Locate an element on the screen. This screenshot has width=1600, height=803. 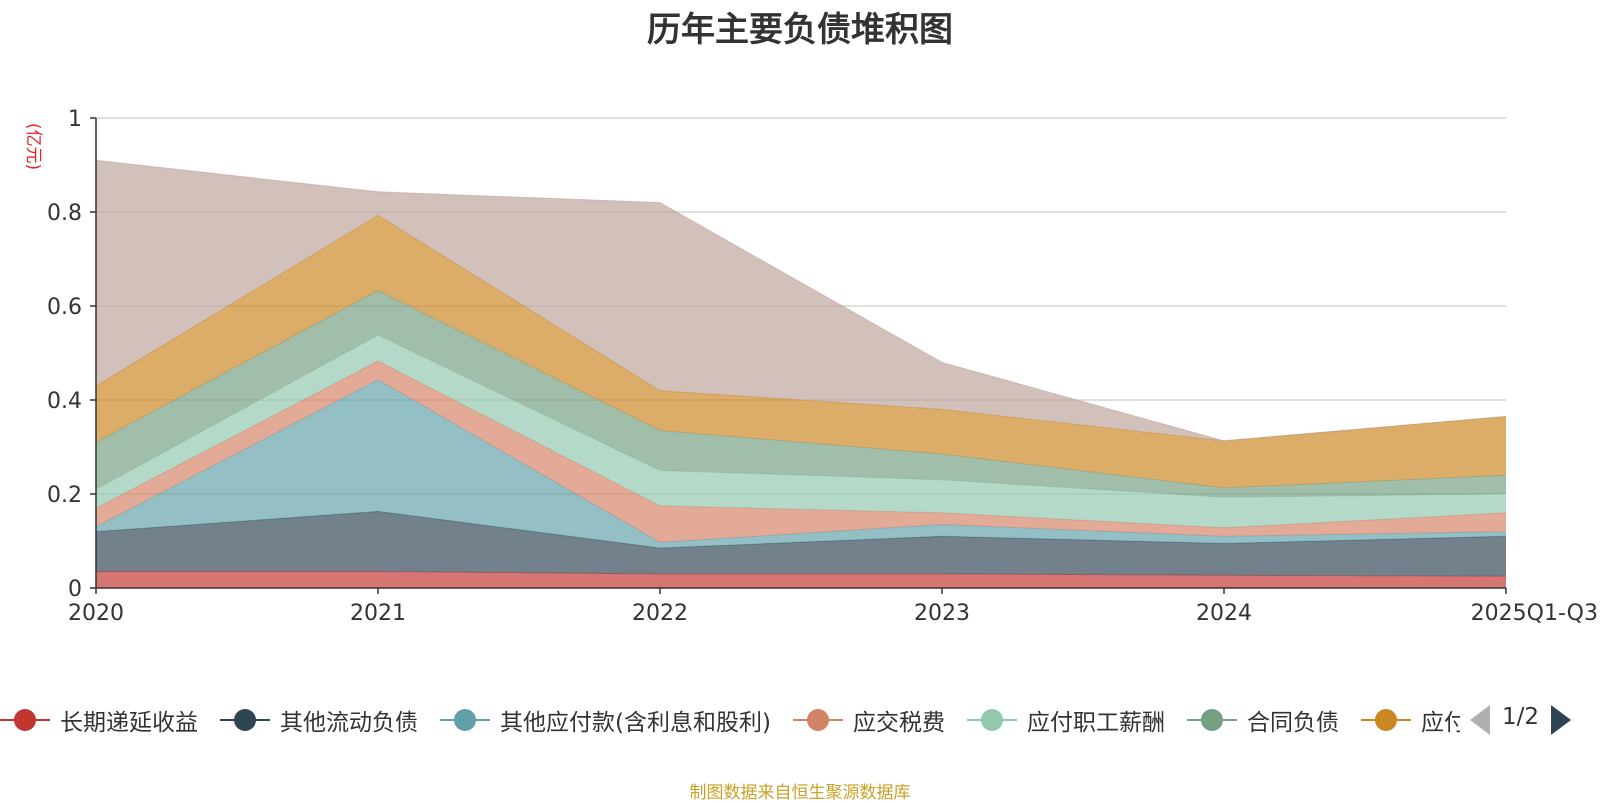
legend-label: 应交税费 is located at coordinates (898, 723).